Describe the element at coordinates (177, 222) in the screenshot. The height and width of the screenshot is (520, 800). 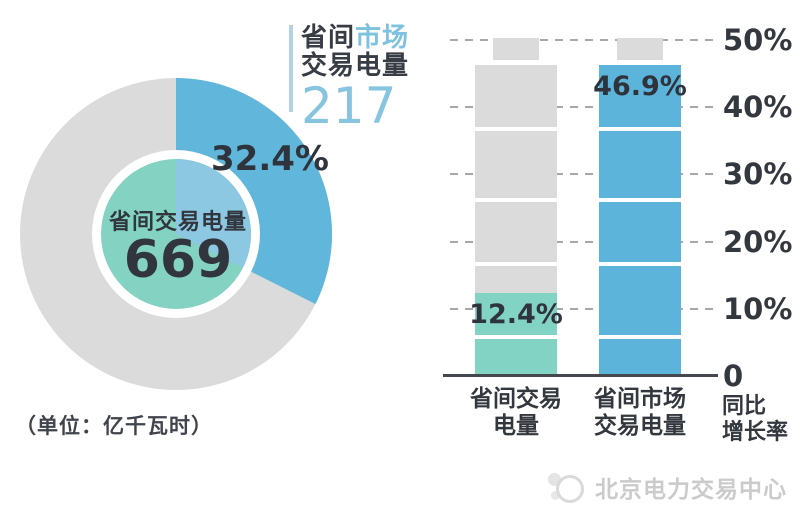
I see `donut-center-title: 省间交易电量` at that location.